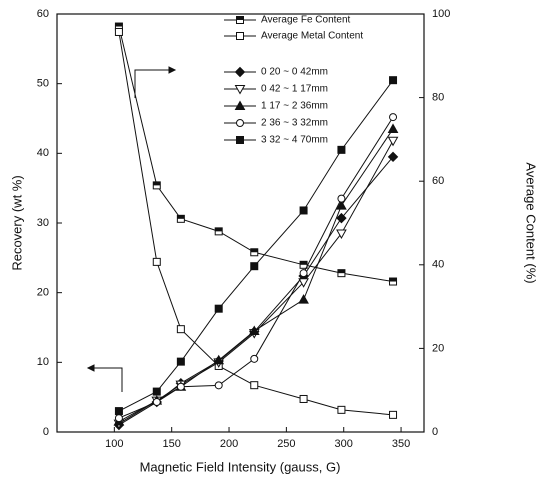  I want to click on x-tick-label: 250, so click(286, 444).